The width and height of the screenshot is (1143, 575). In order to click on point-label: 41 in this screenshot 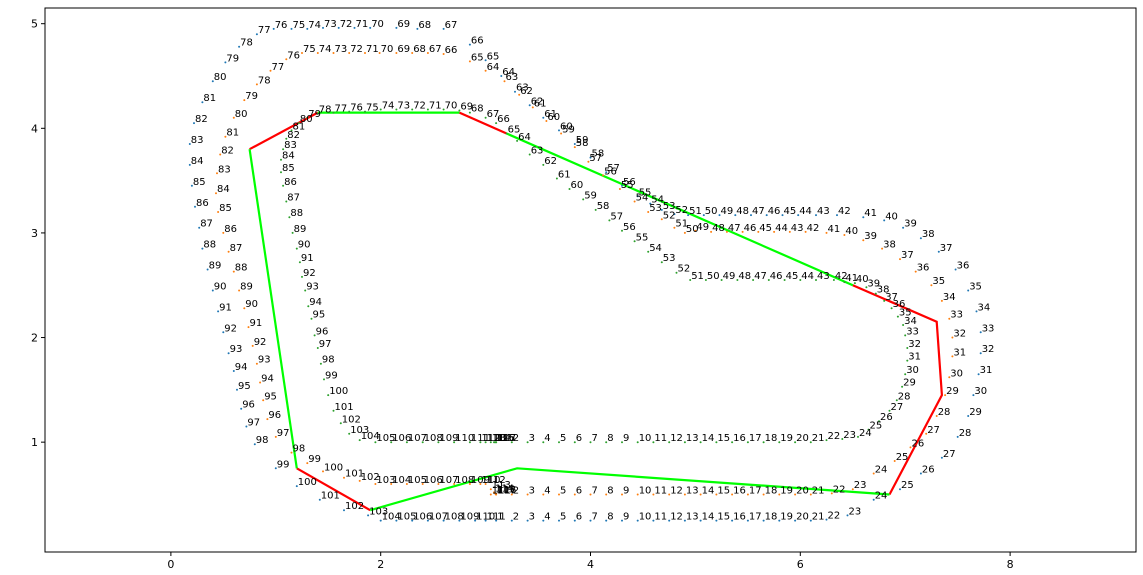, I will do `click(870, 213)`.